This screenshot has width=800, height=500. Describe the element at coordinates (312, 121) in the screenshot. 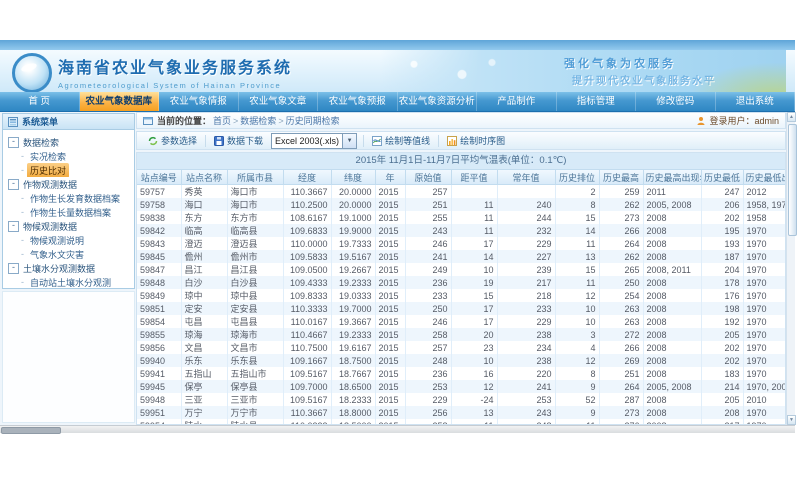

I see `breadcrumb-link-2: 历史同期检索` at that location.